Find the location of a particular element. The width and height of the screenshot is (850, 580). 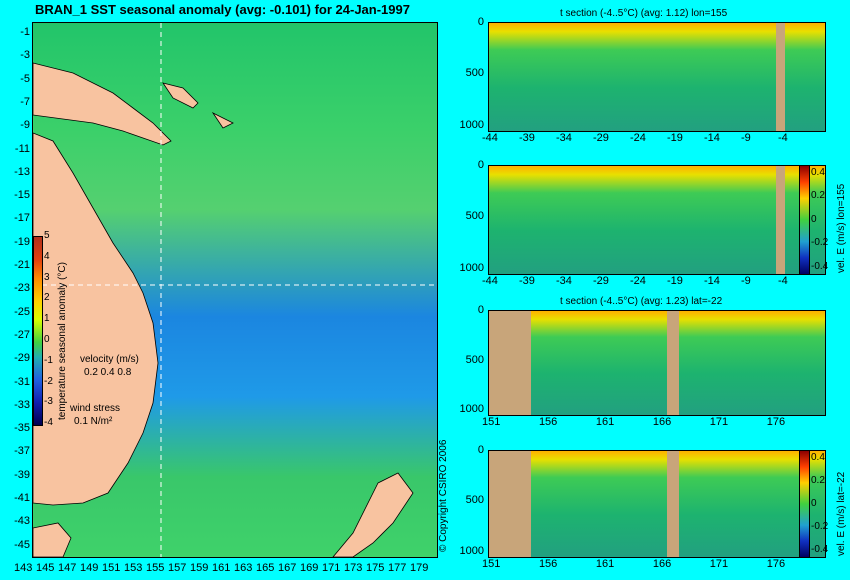

lat-tick: -45 is located at coordinates (22, 544).